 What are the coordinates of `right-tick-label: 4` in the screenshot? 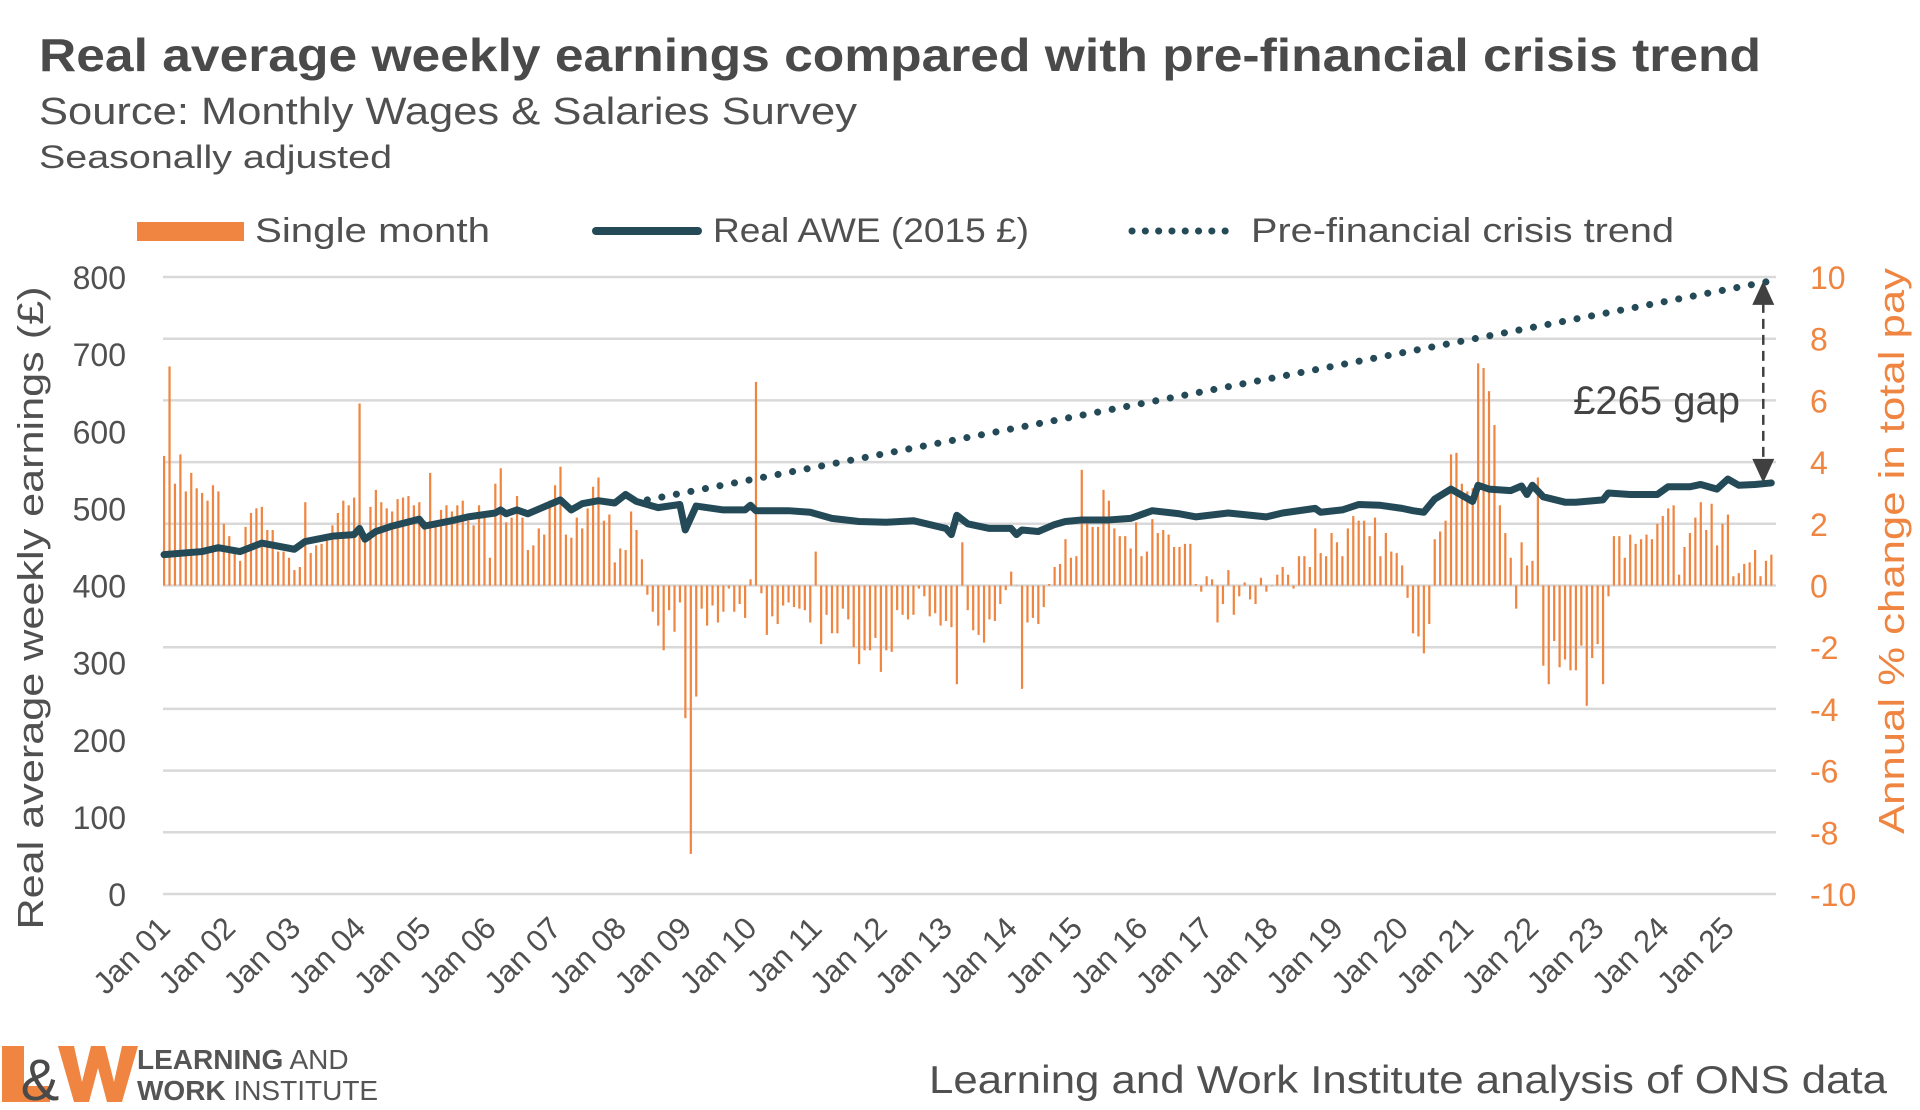 It's located at (1819, 463).